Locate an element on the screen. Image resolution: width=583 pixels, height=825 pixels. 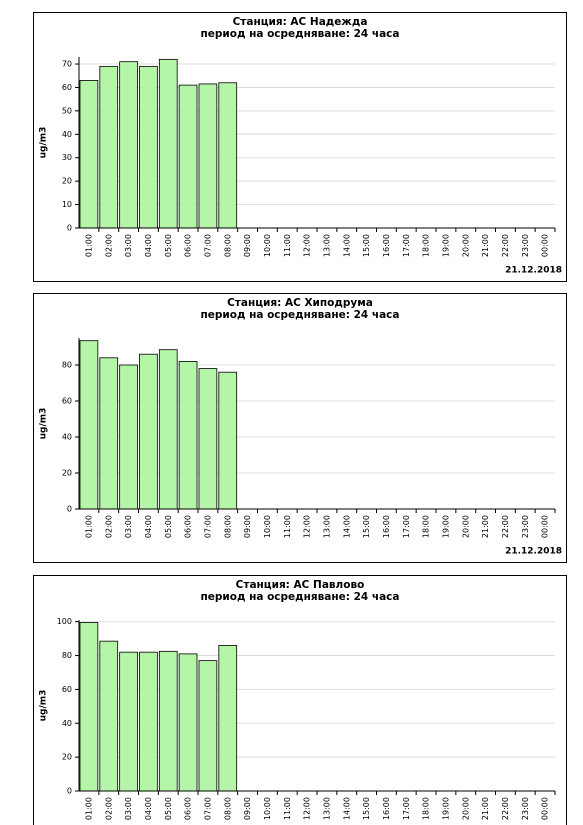
y-tick-label: 80 is located at coordinates (67, 365).